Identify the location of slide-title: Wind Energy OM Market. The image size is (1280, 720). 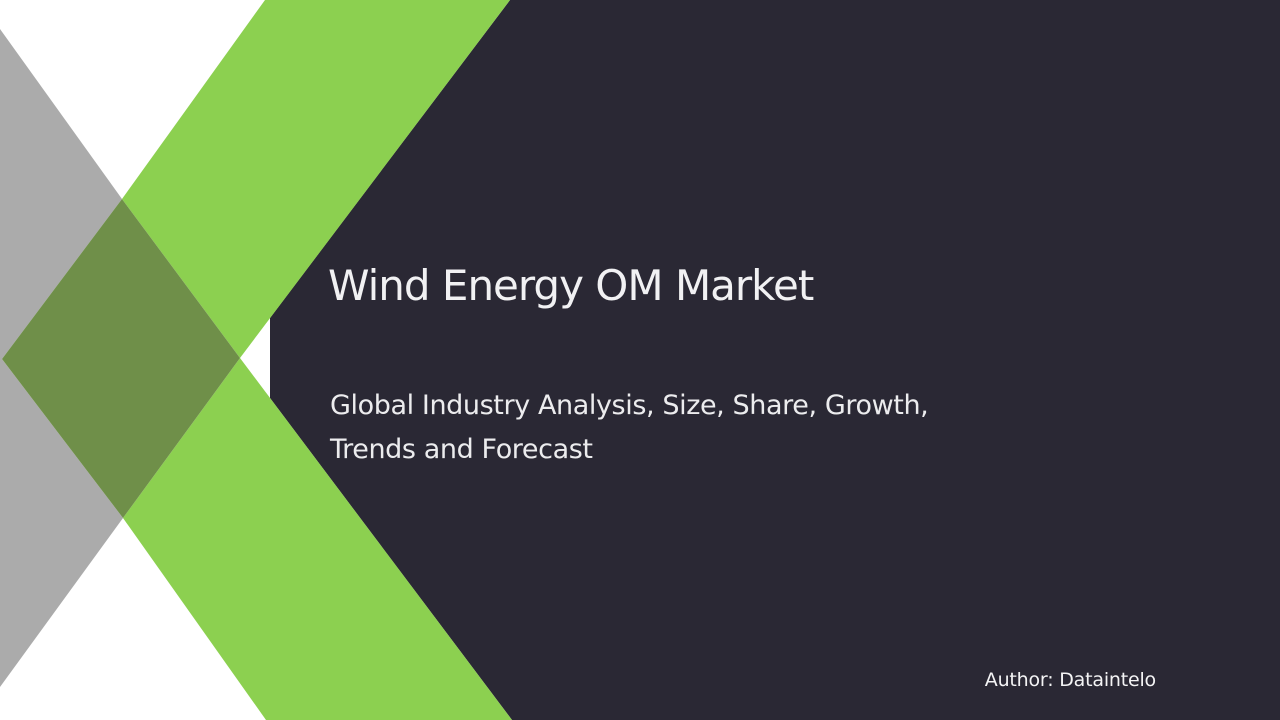
(571, 285).